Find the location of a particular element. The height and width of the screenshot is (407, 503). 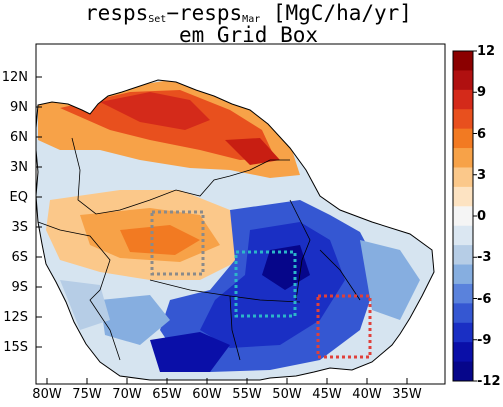

colorbar-tick-label: 9 is located at coordinates (482, 93).